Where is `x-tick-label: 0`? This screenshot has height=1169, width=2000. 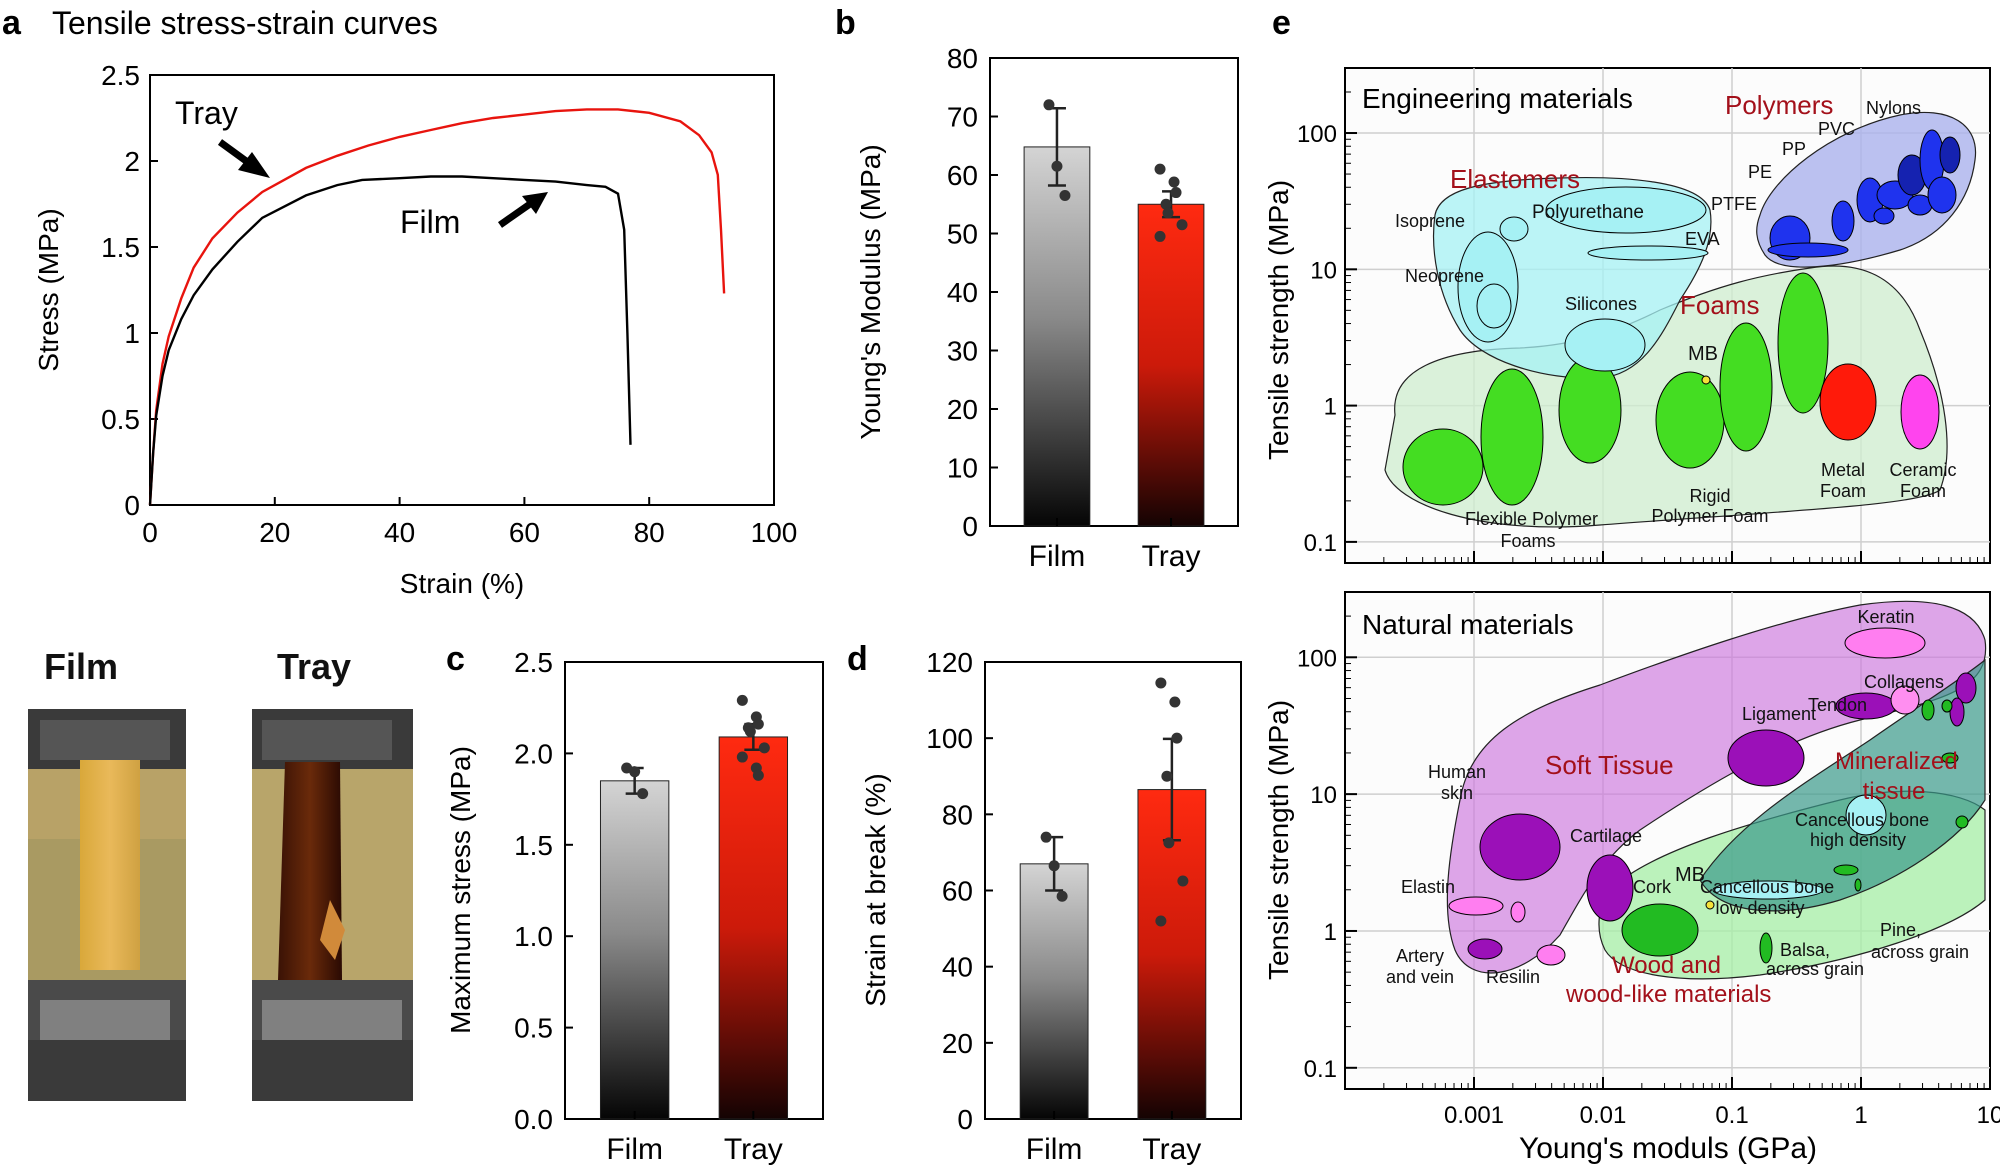
x-tick-label: 0 is located at coordinates (150, 532).